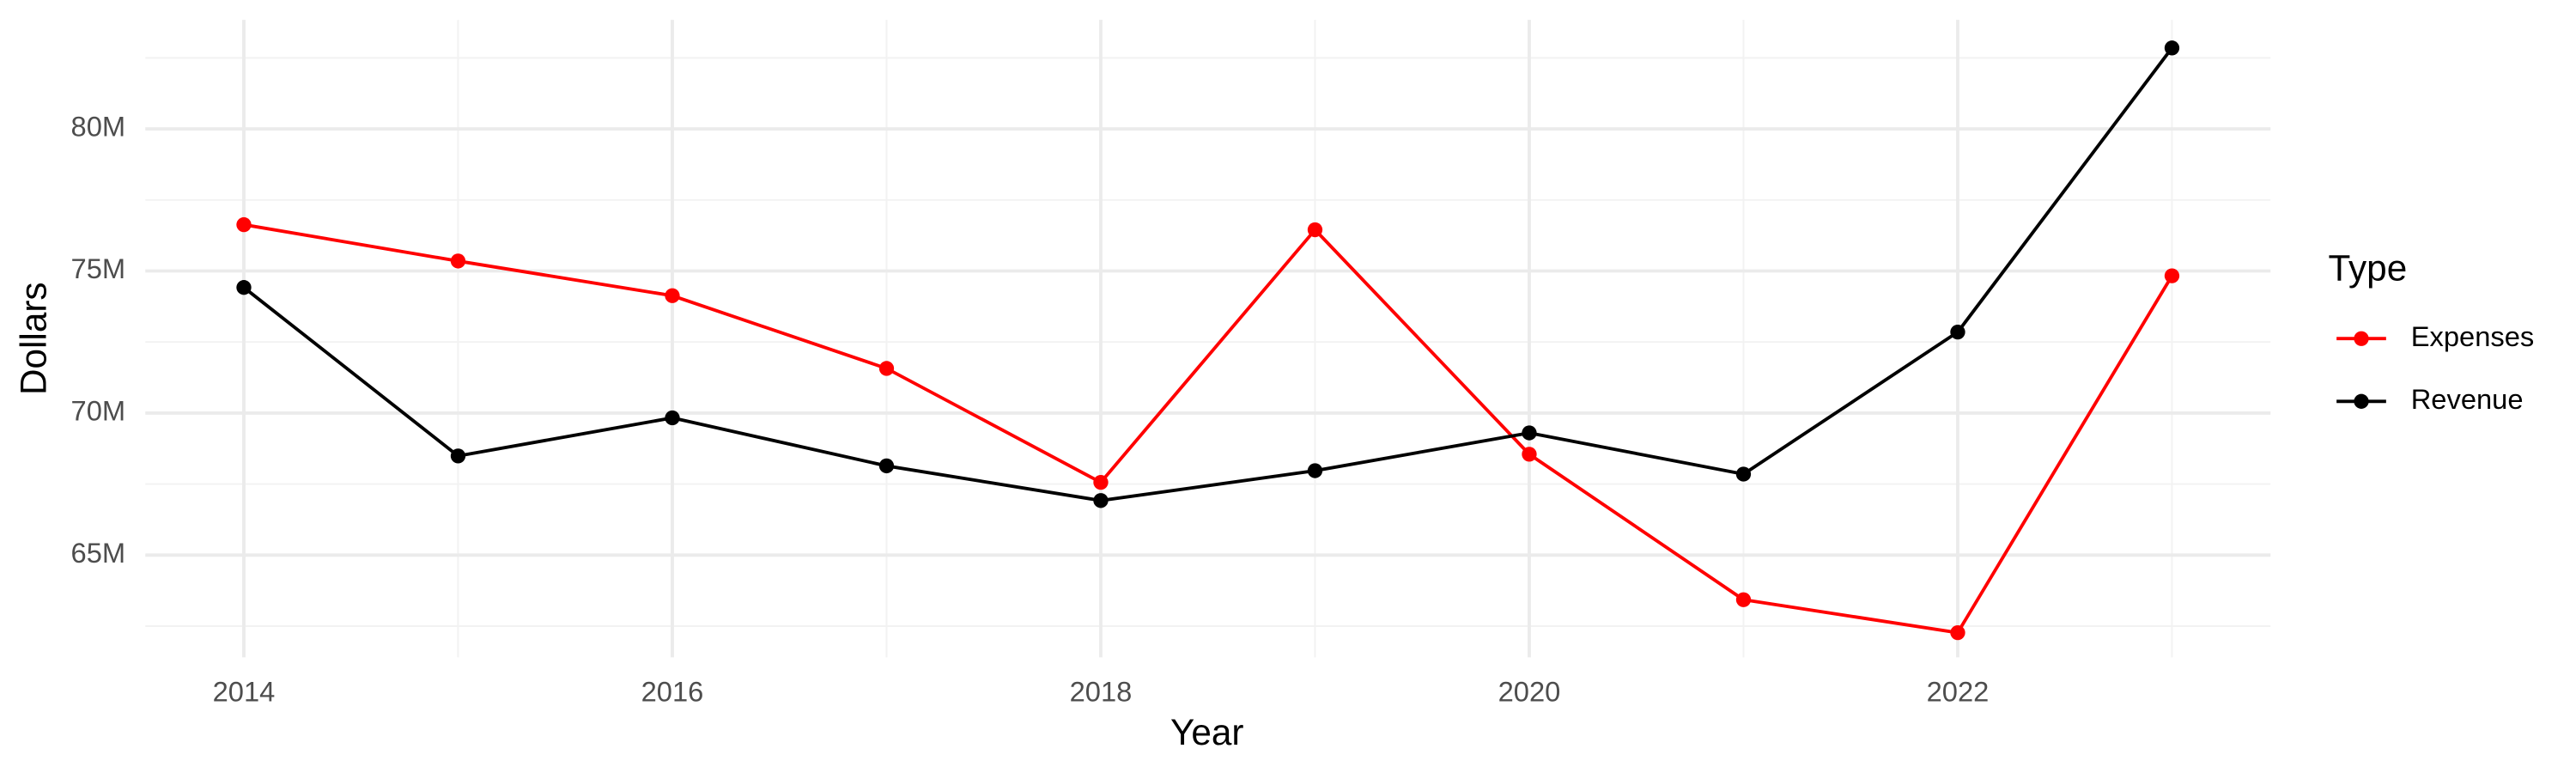  What do you see at coordinates (98, 127) in the screenshot?
I see `y-tick-label: 80M` at bounding box center [98, 127].